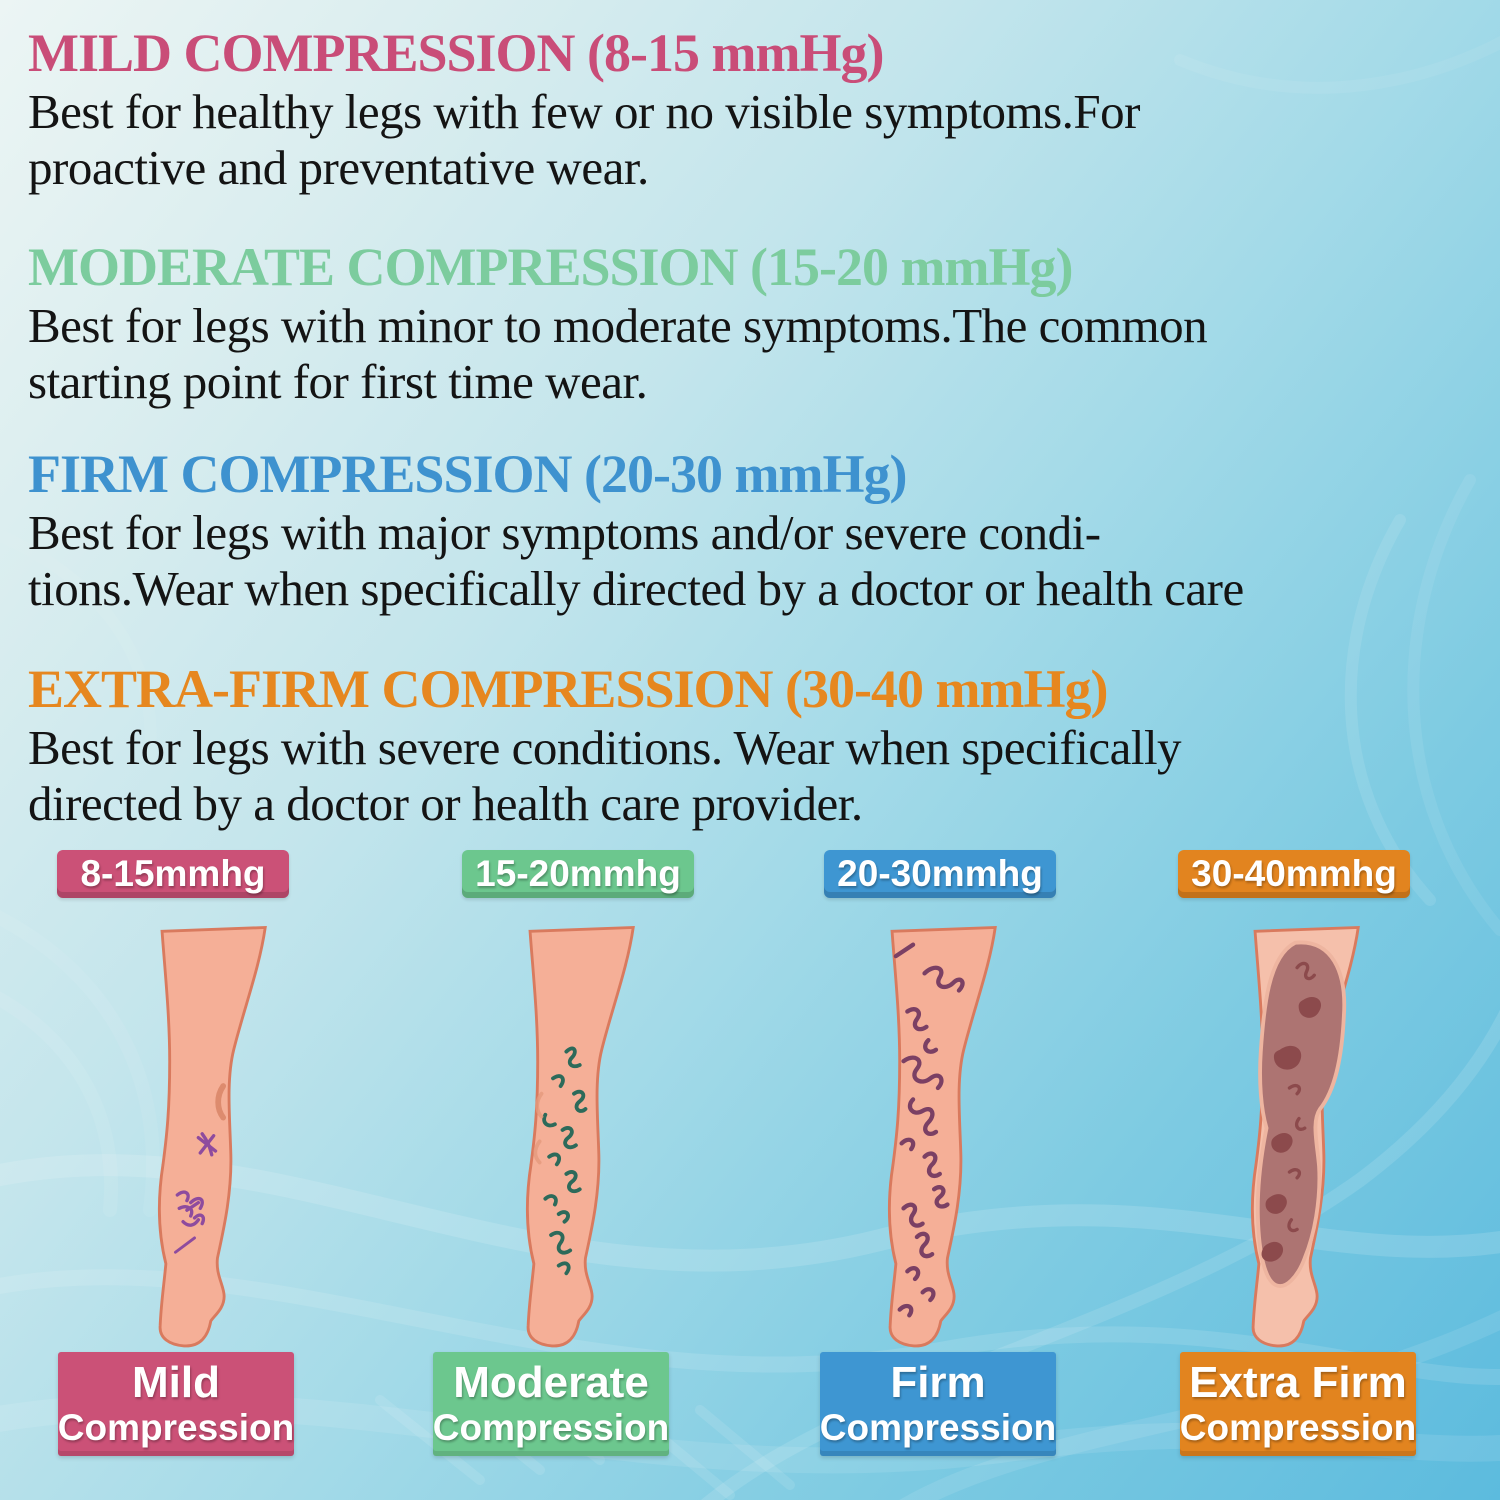 Image resolution: width=1500 pixels, height=1500 pixels. Describe the element at coordinates (940, 874) in the screenshot. I see `range-badge-firm: 20-30mmhg` at that location.